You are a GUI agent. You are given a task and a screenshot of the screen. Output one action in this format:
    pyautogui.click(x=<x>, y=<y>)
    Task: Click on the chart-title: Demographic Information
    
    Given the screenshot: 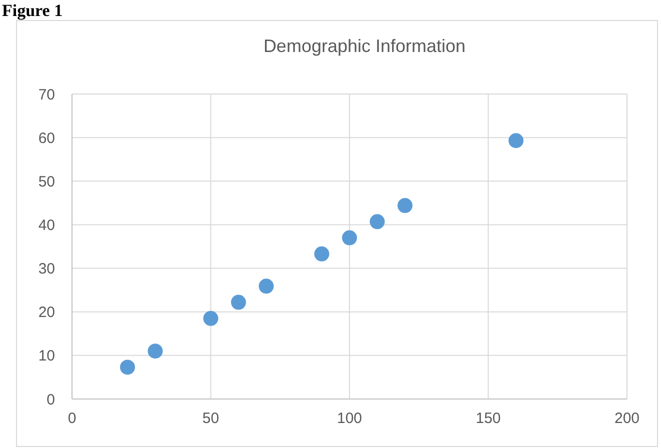 What is the action you would take?
    pyautogui.click(x=364, y=46)
    